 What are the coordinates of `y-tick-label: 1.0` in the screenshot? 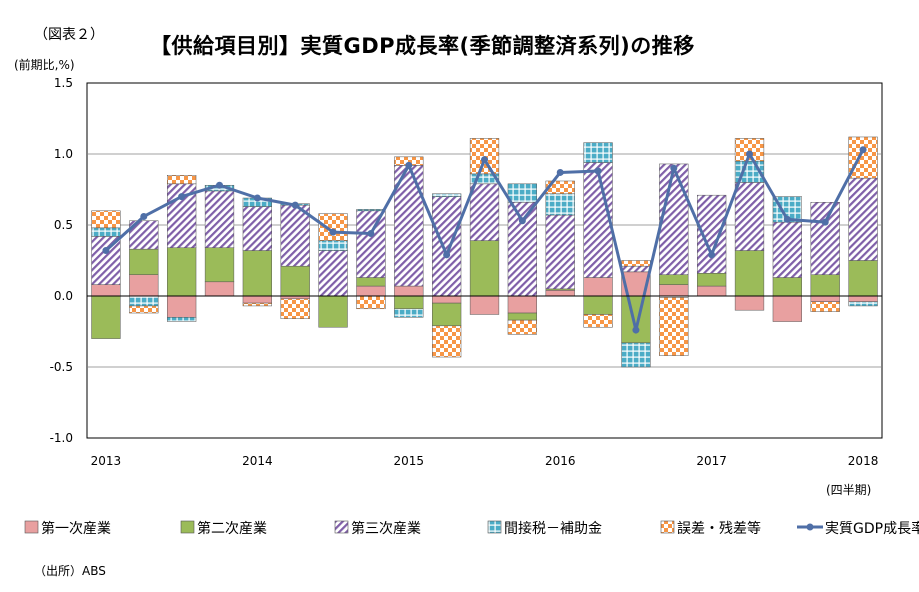 It's located at (63, 154).